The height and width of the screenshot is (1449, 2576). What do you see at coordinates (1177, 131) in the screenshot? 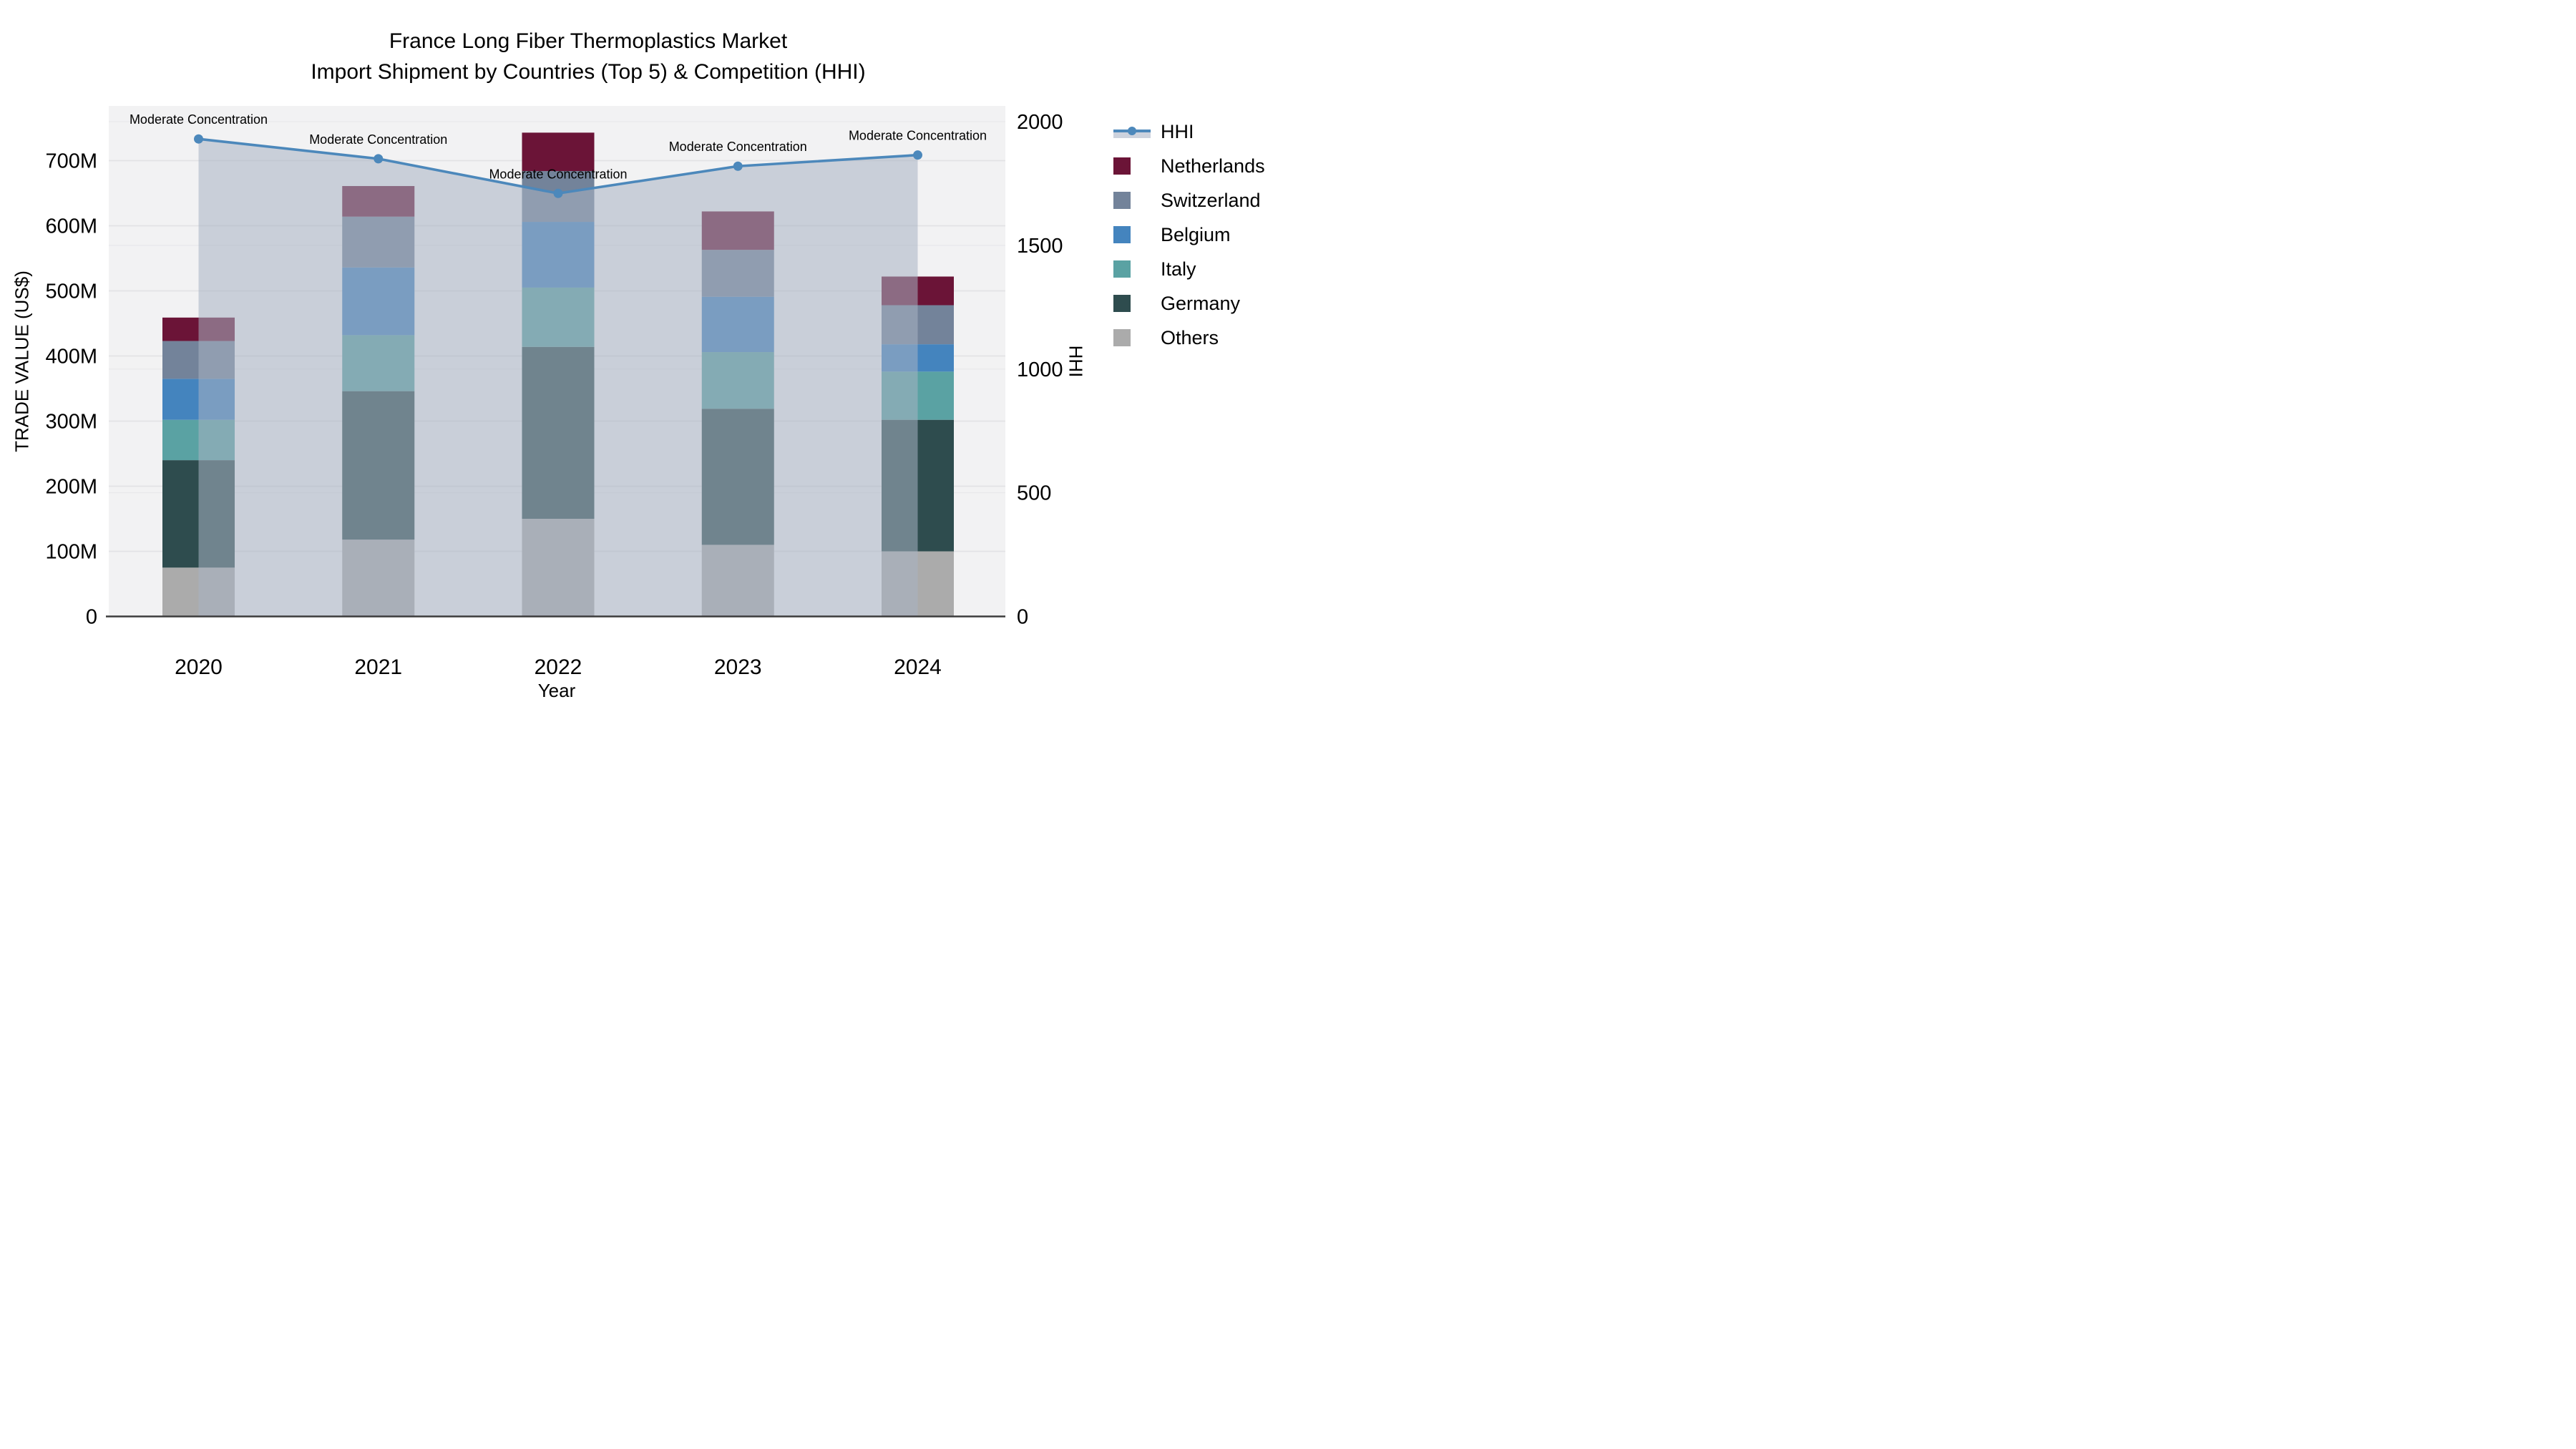
I see `legend-label: HHI` at bounding box center [1177, 131].